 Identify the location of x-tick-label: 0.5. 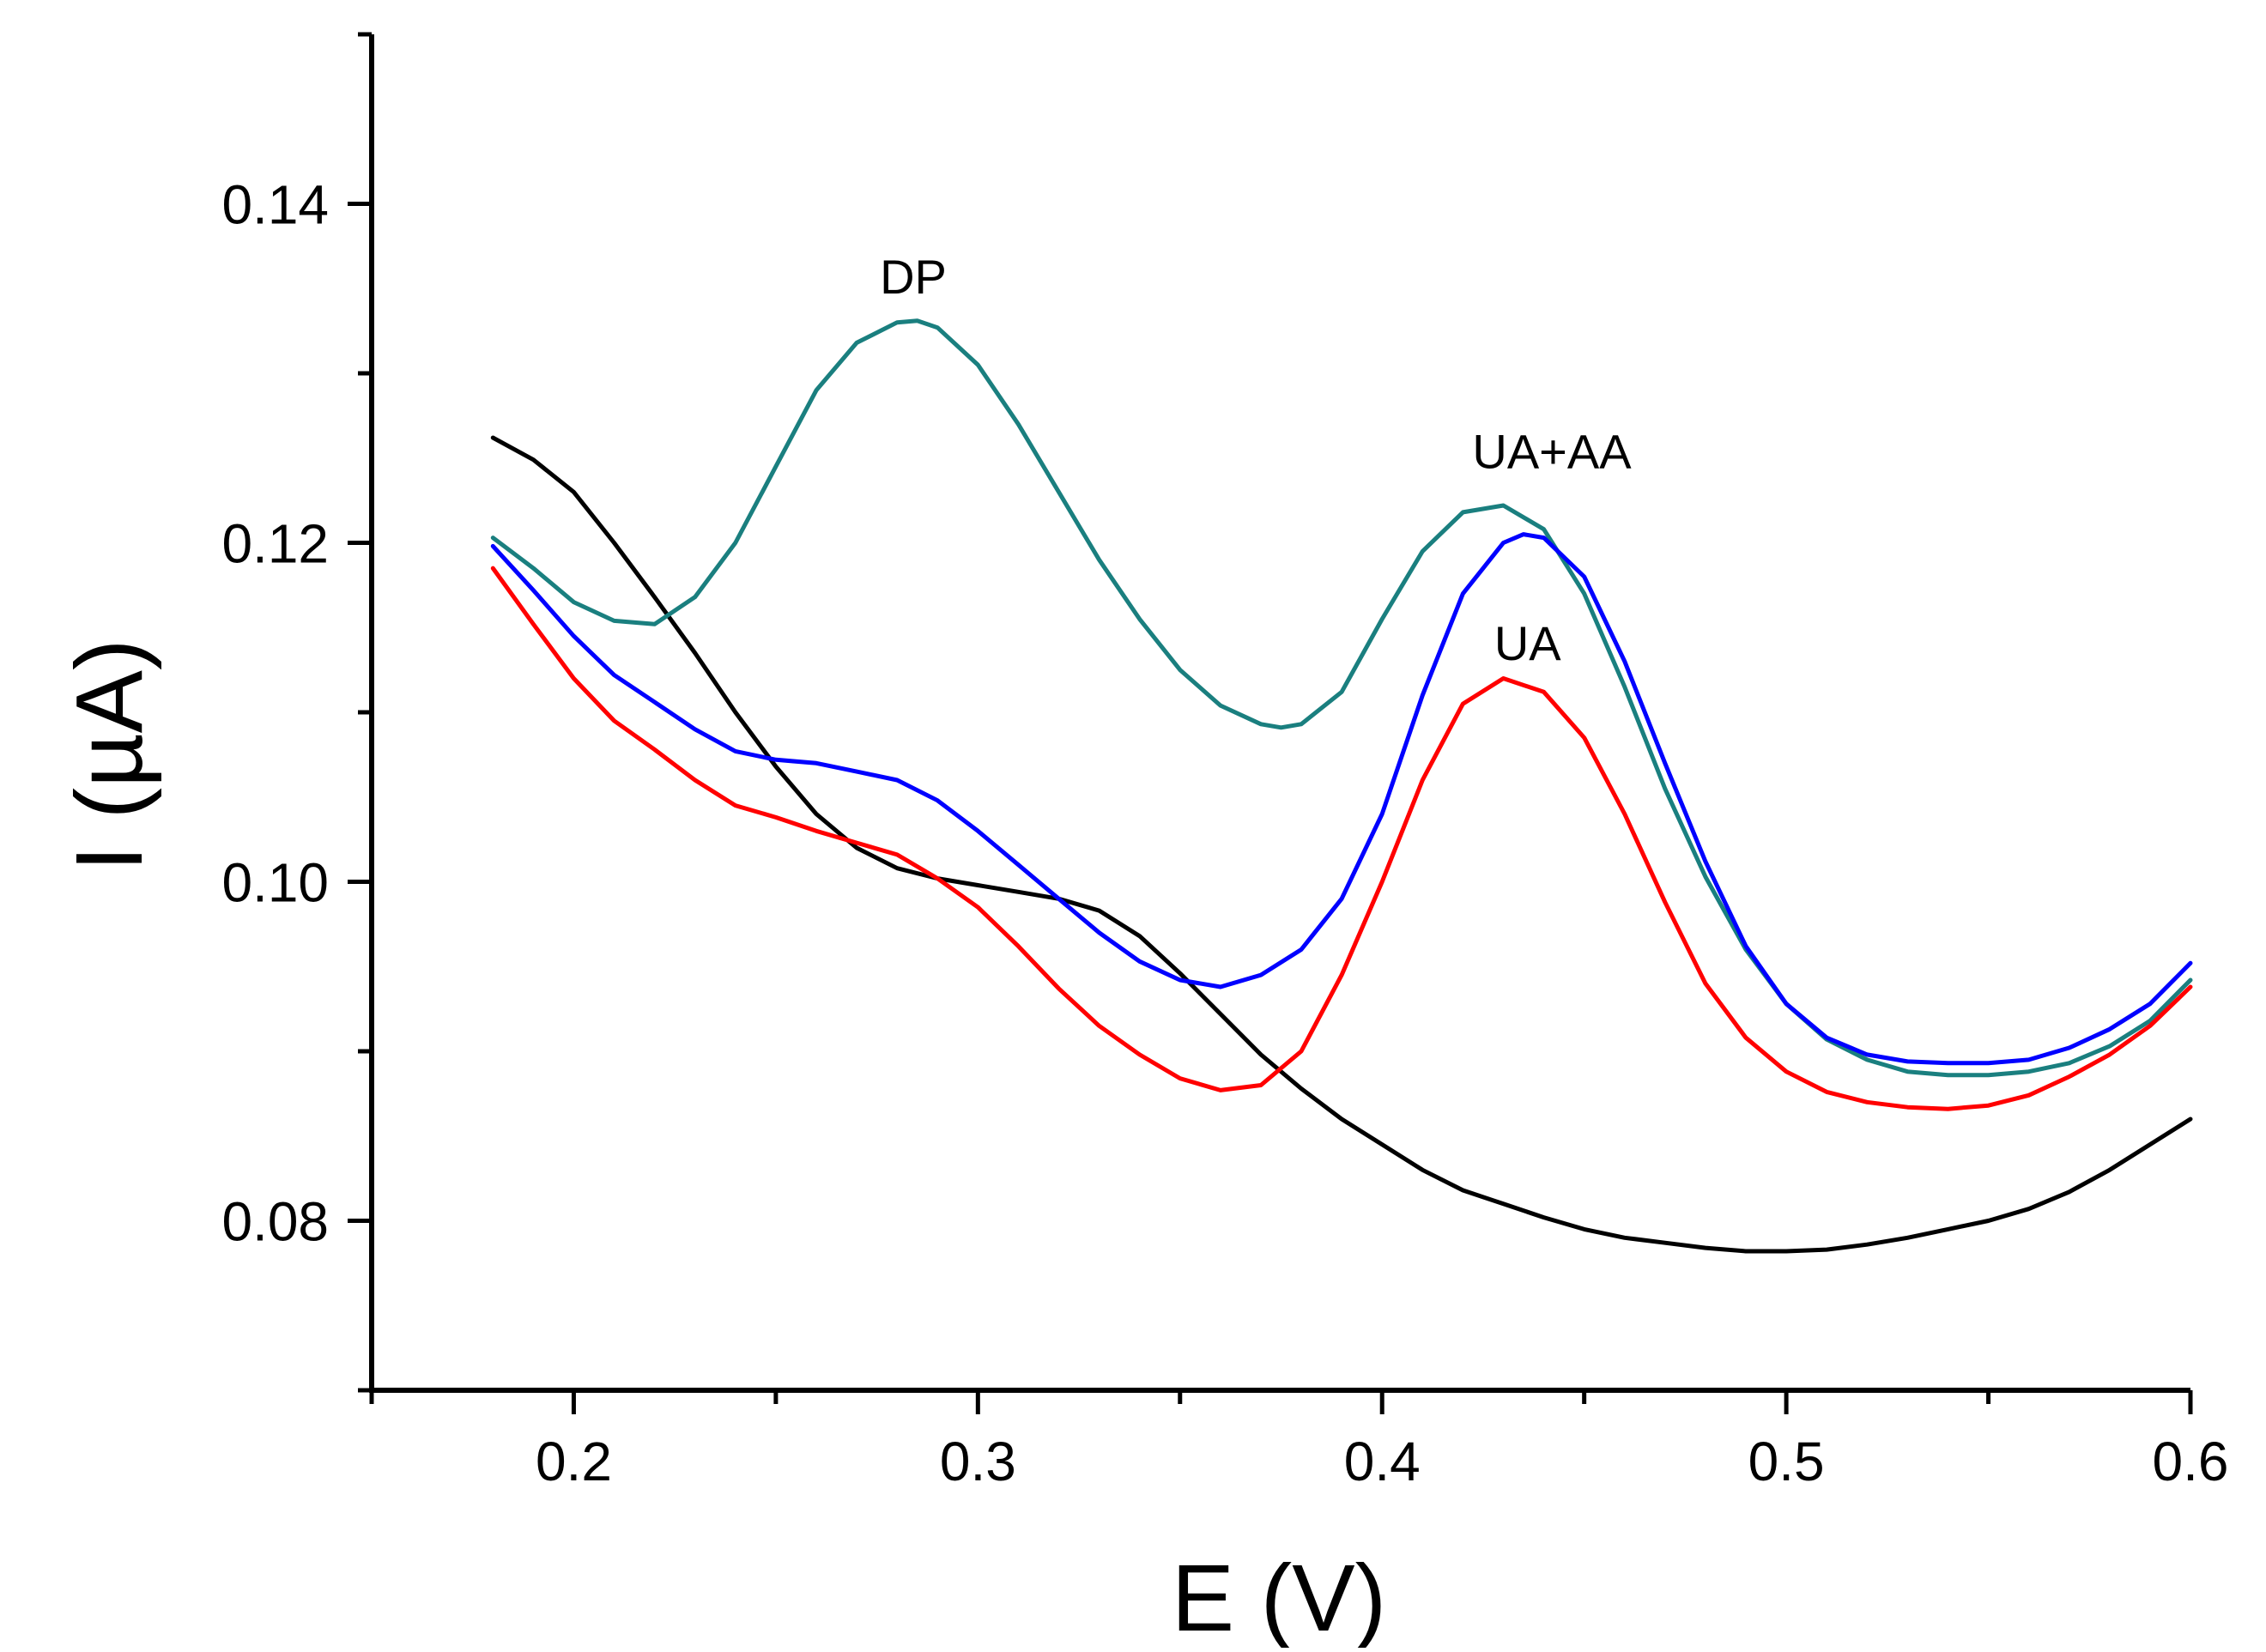
(1786, 1461).